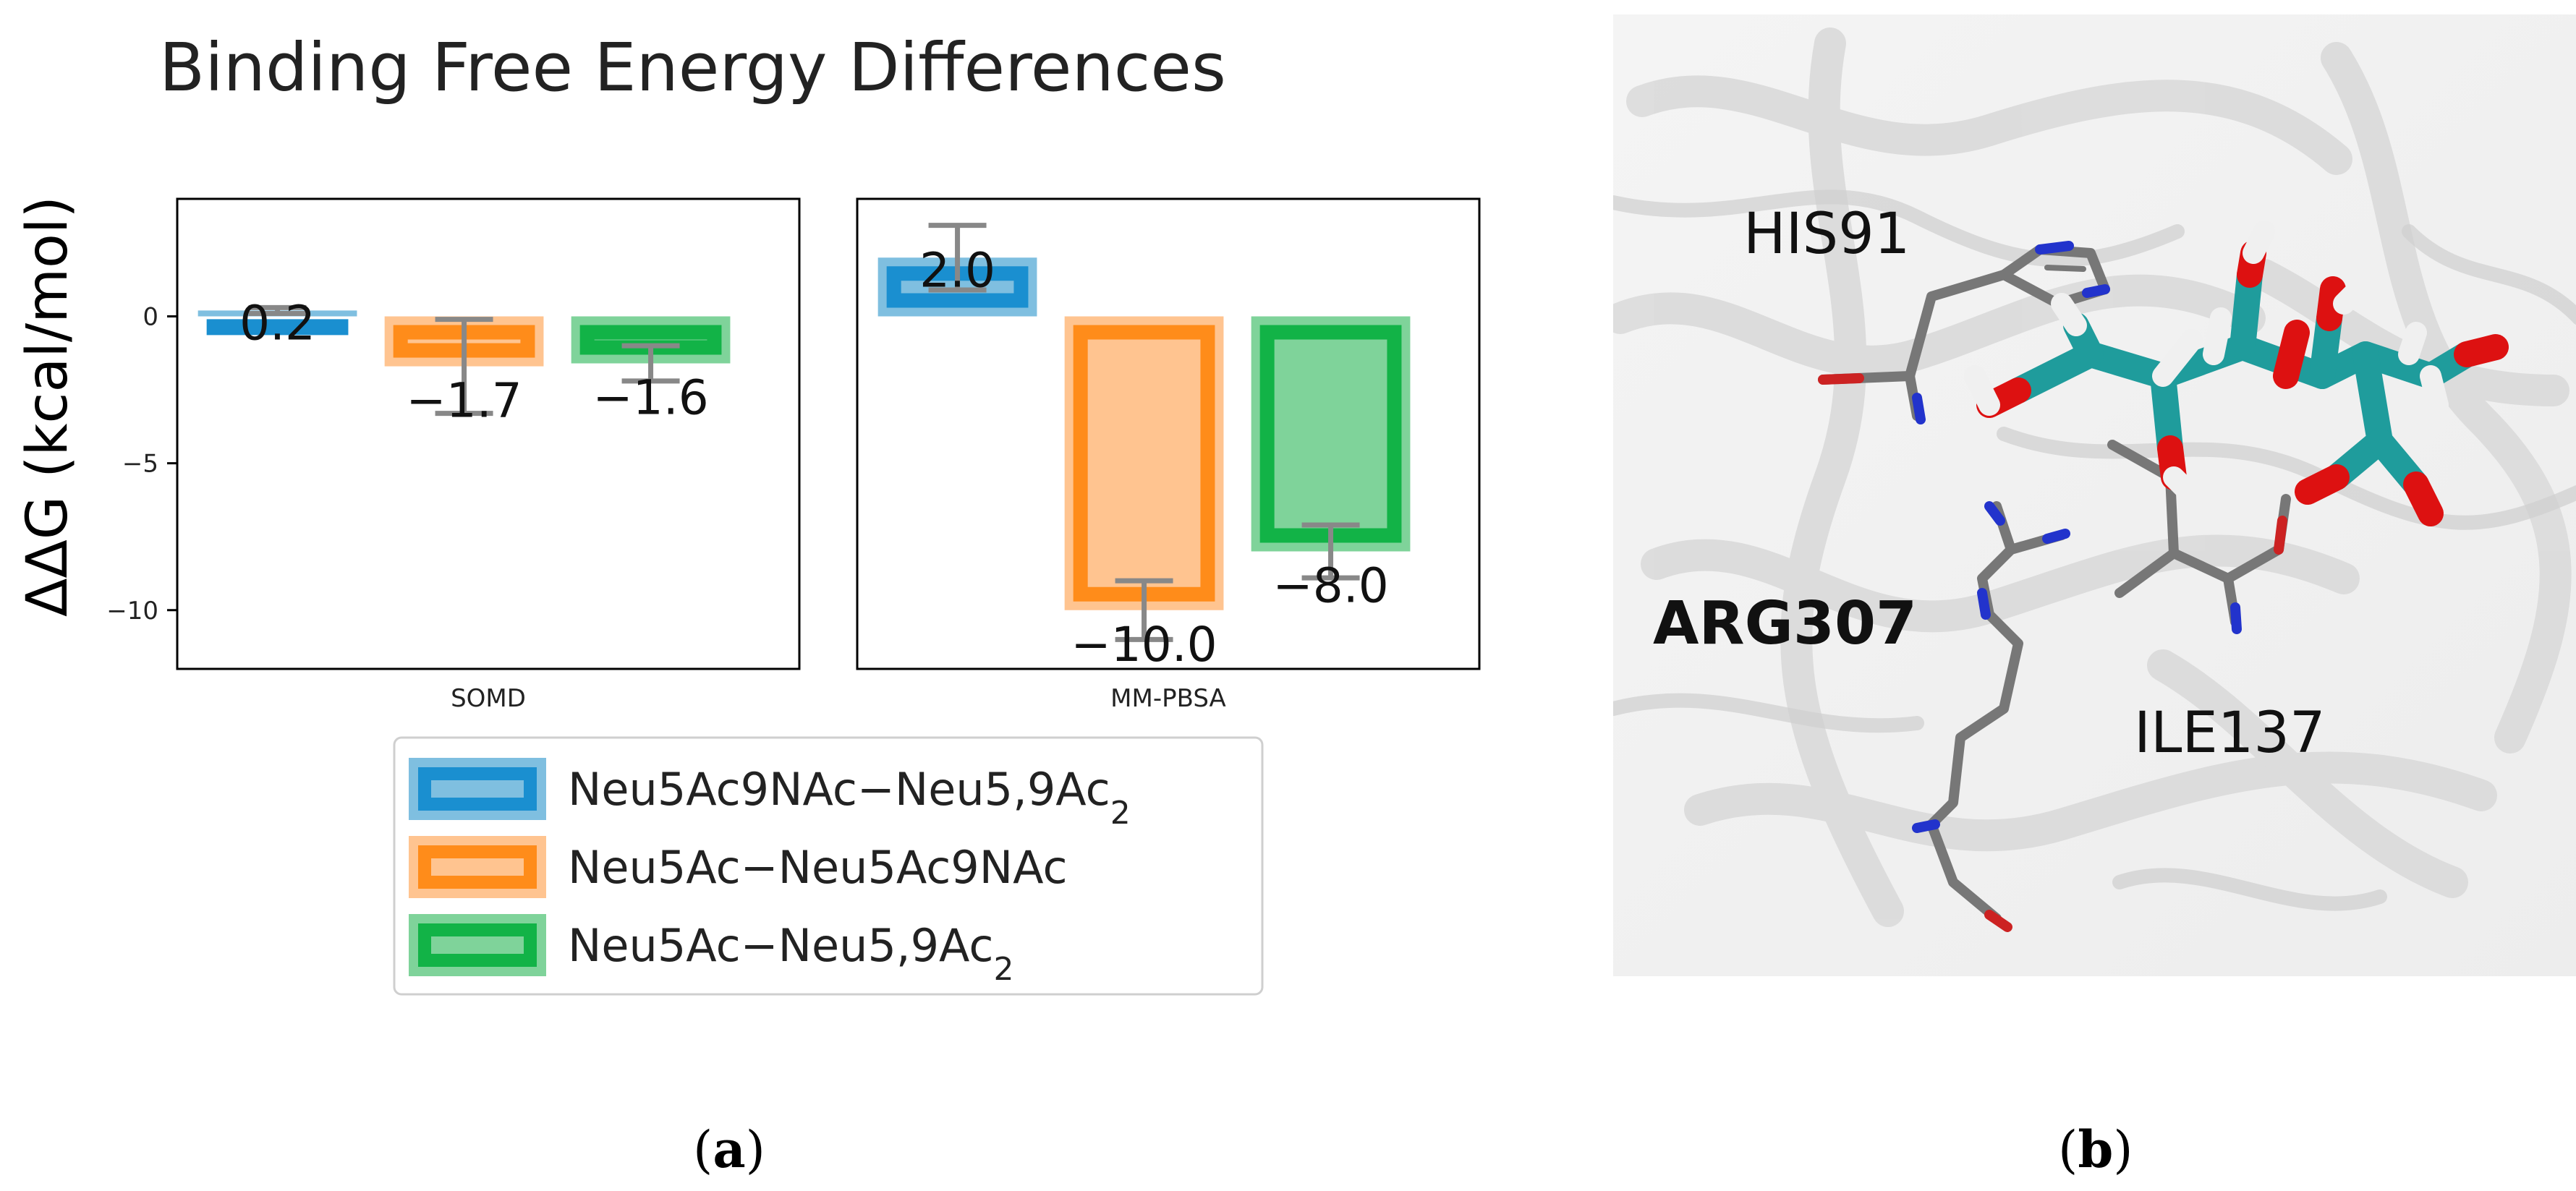 The width and height of the screenshot is (2576, 1191). Describe the element at coordinates (1168, 698) in the screenshot. I see `x-axis-label-1: MM-PBSA` at that location.